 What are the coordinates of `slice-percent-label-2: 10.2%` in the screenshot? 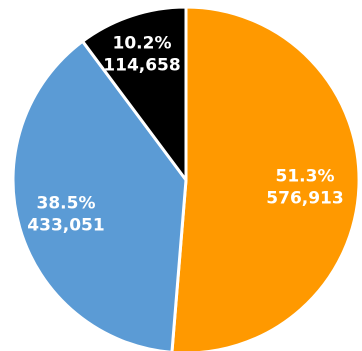 It's located at (142, 44).